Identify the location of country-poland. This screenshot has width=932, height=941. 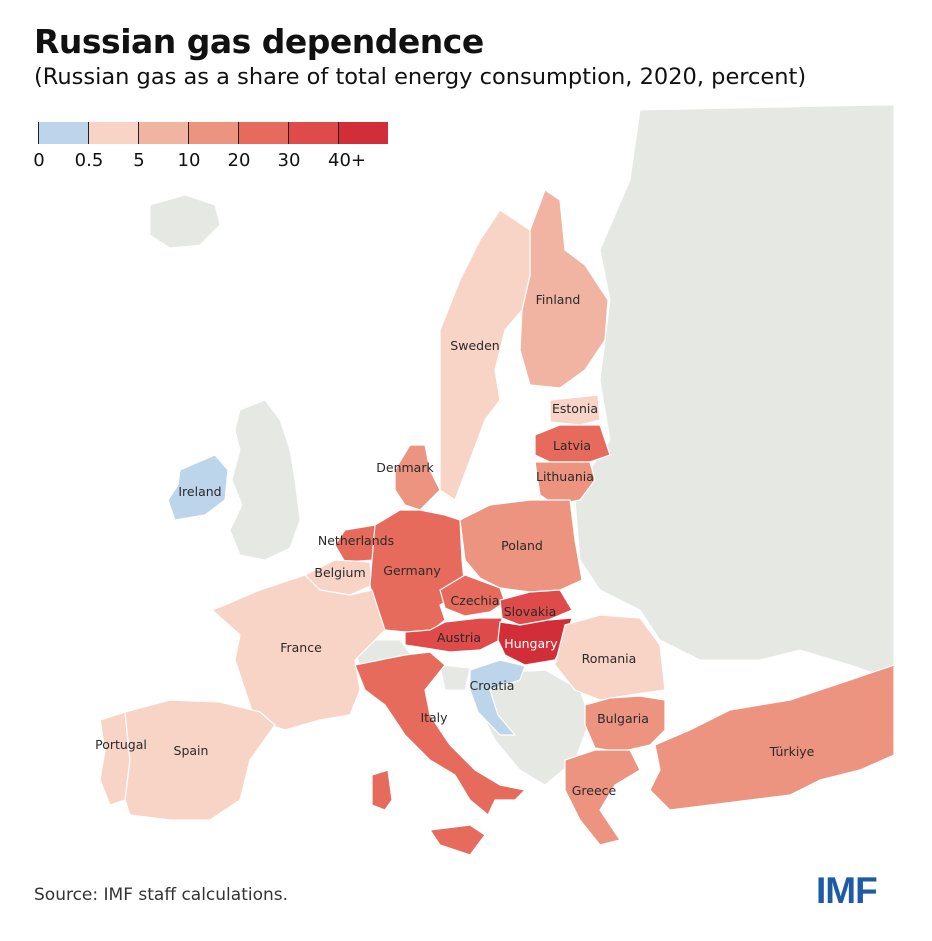
(521, 546).